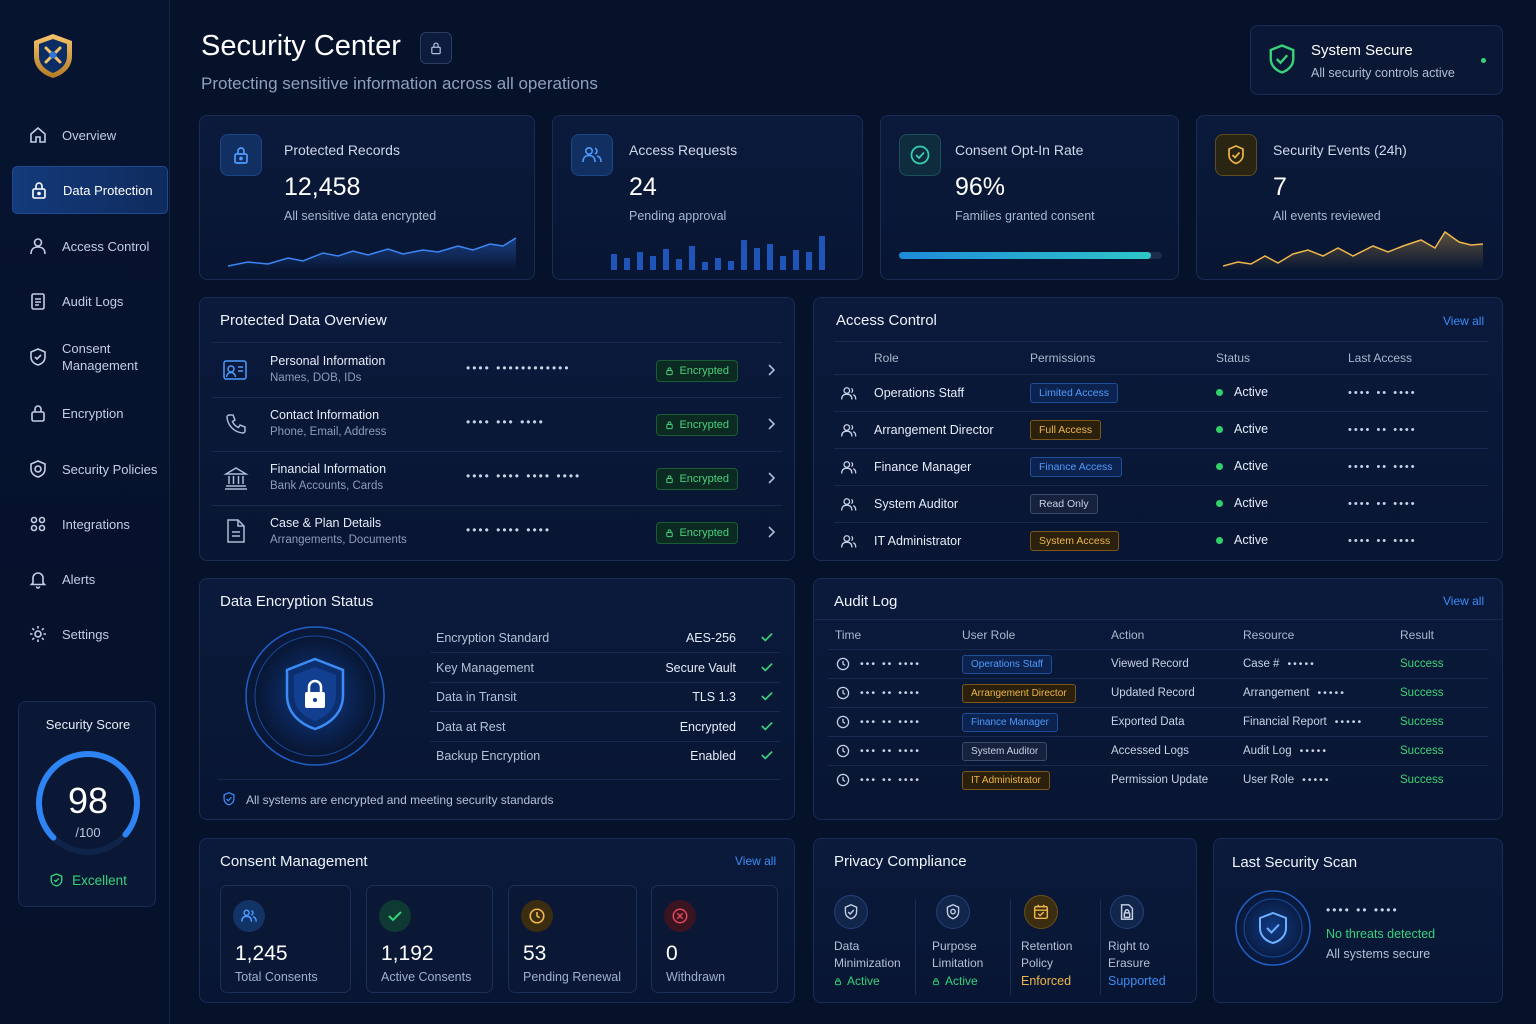 This screenshot has height=1024, width=1536. What do you see at coordinates (605, 755) in the screenshot?
I see `encryption-row: Backup Encryption Enabled` at bounding box center [605, 755].